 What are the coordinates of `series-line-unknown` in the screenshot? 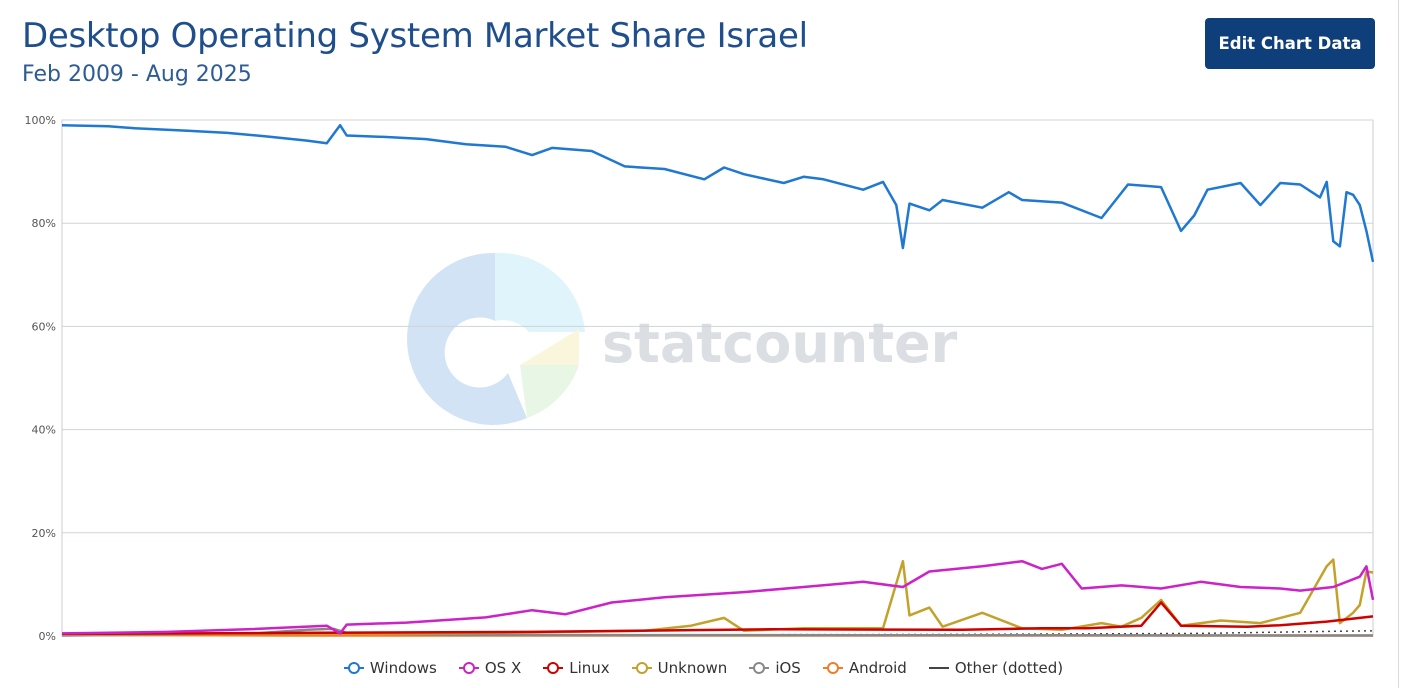 It's located at (717, 597).